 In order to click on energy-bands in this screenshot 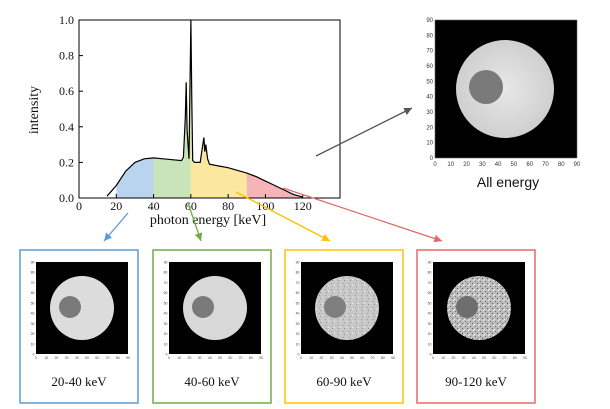, I will do `click(209, 109)`.